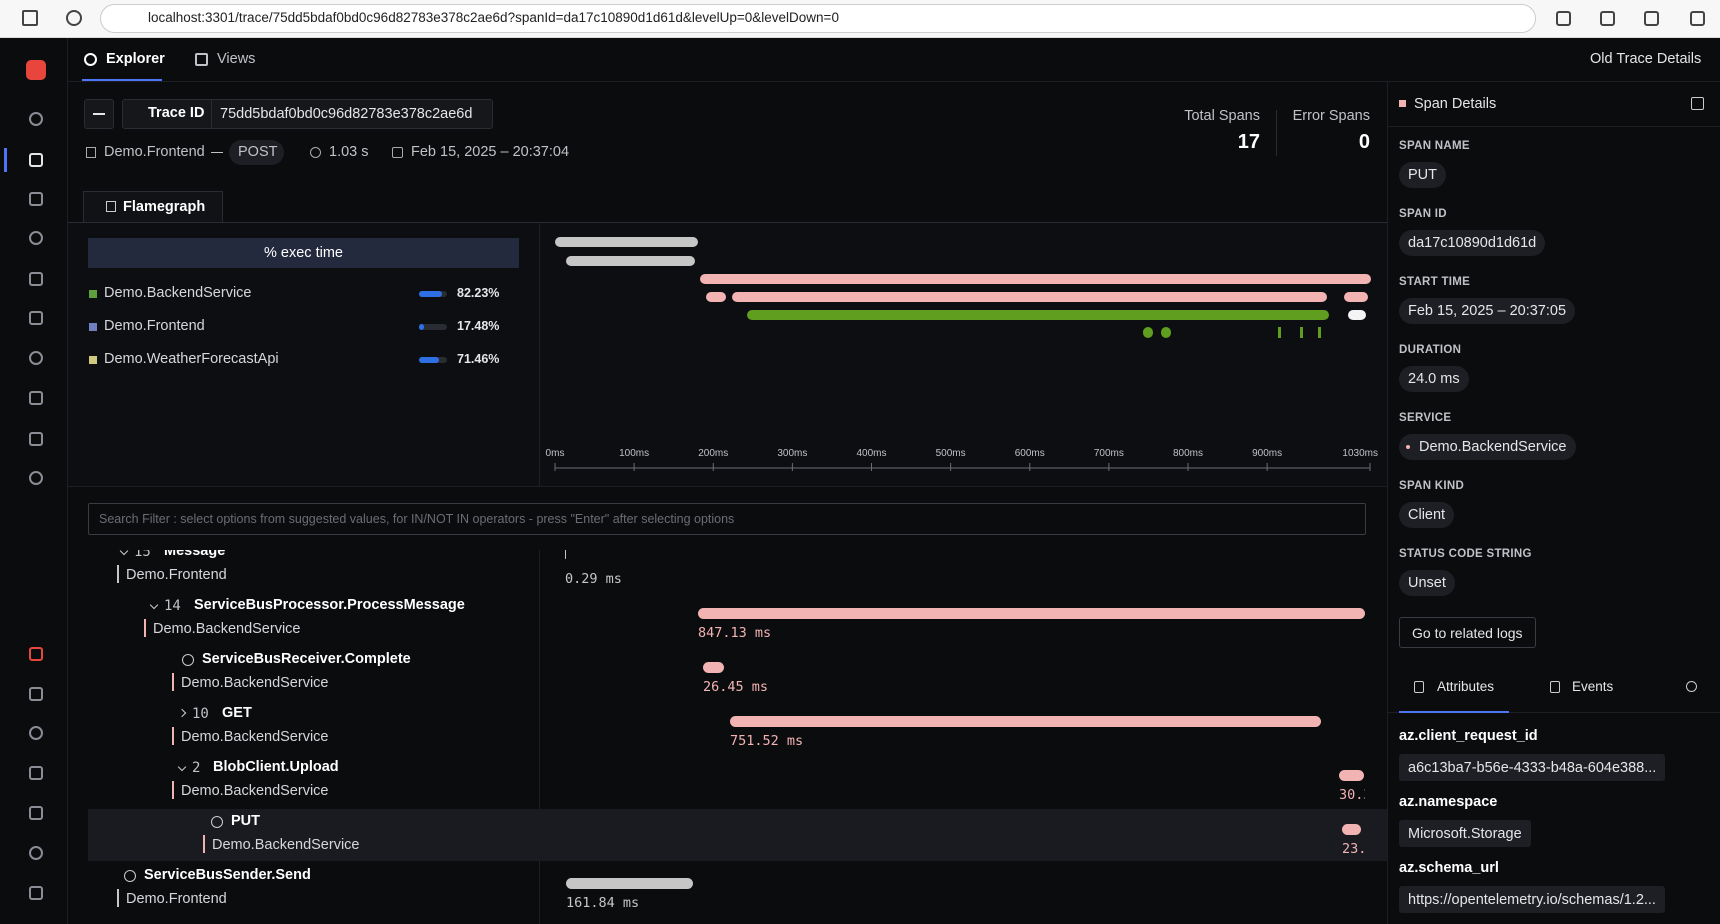  I want to click on details-tab: Attributes, so click(1466, 686).